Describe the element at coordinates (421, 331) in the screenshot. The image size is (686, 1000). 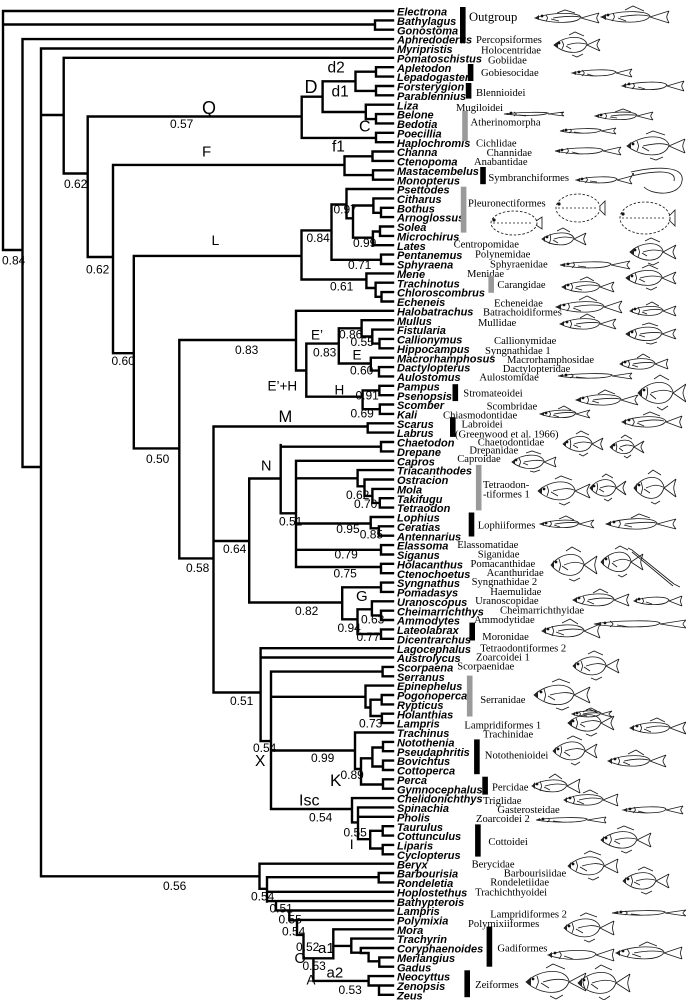
I see `svg-text: Fistularia` at that location.